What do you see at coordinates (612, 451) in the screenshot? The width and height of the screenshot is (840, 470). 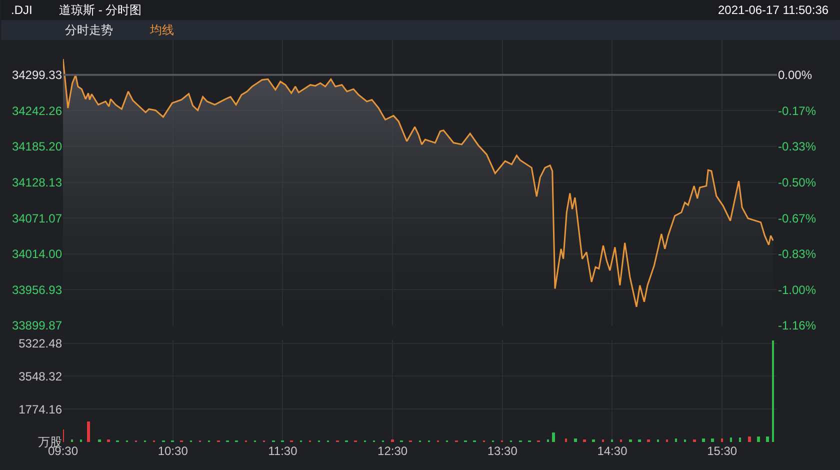 I see `x-tick-label: 14:30` at bounding box center [612, 451].